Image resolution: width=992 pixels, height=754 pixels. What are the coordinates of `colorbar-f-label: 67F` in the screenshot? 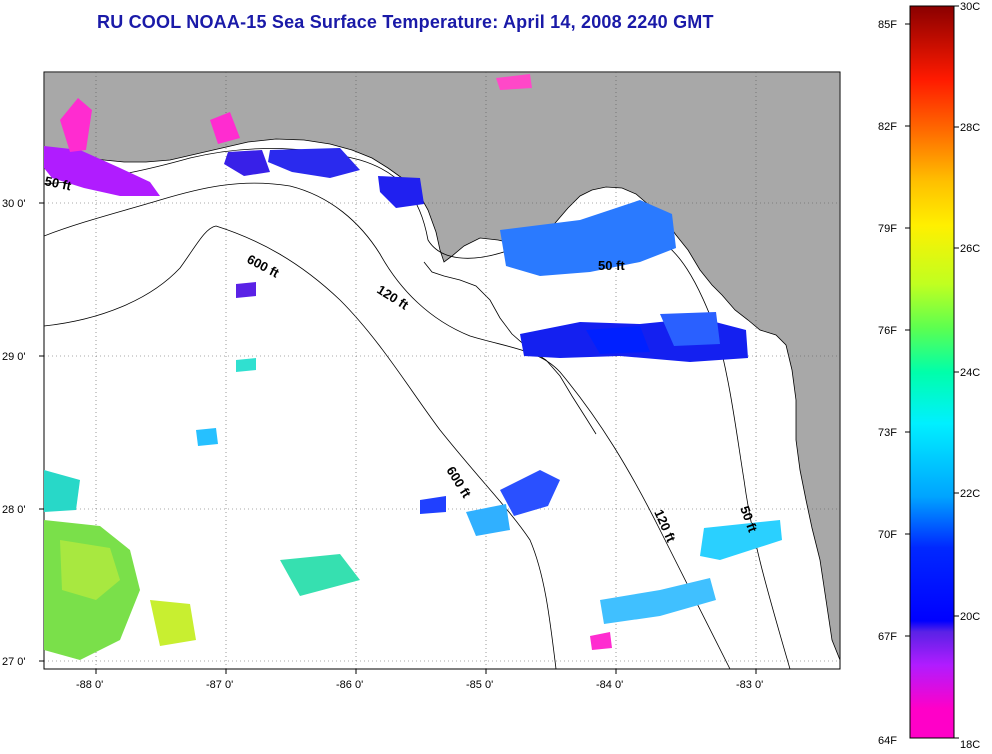 It's located at (887, 637).